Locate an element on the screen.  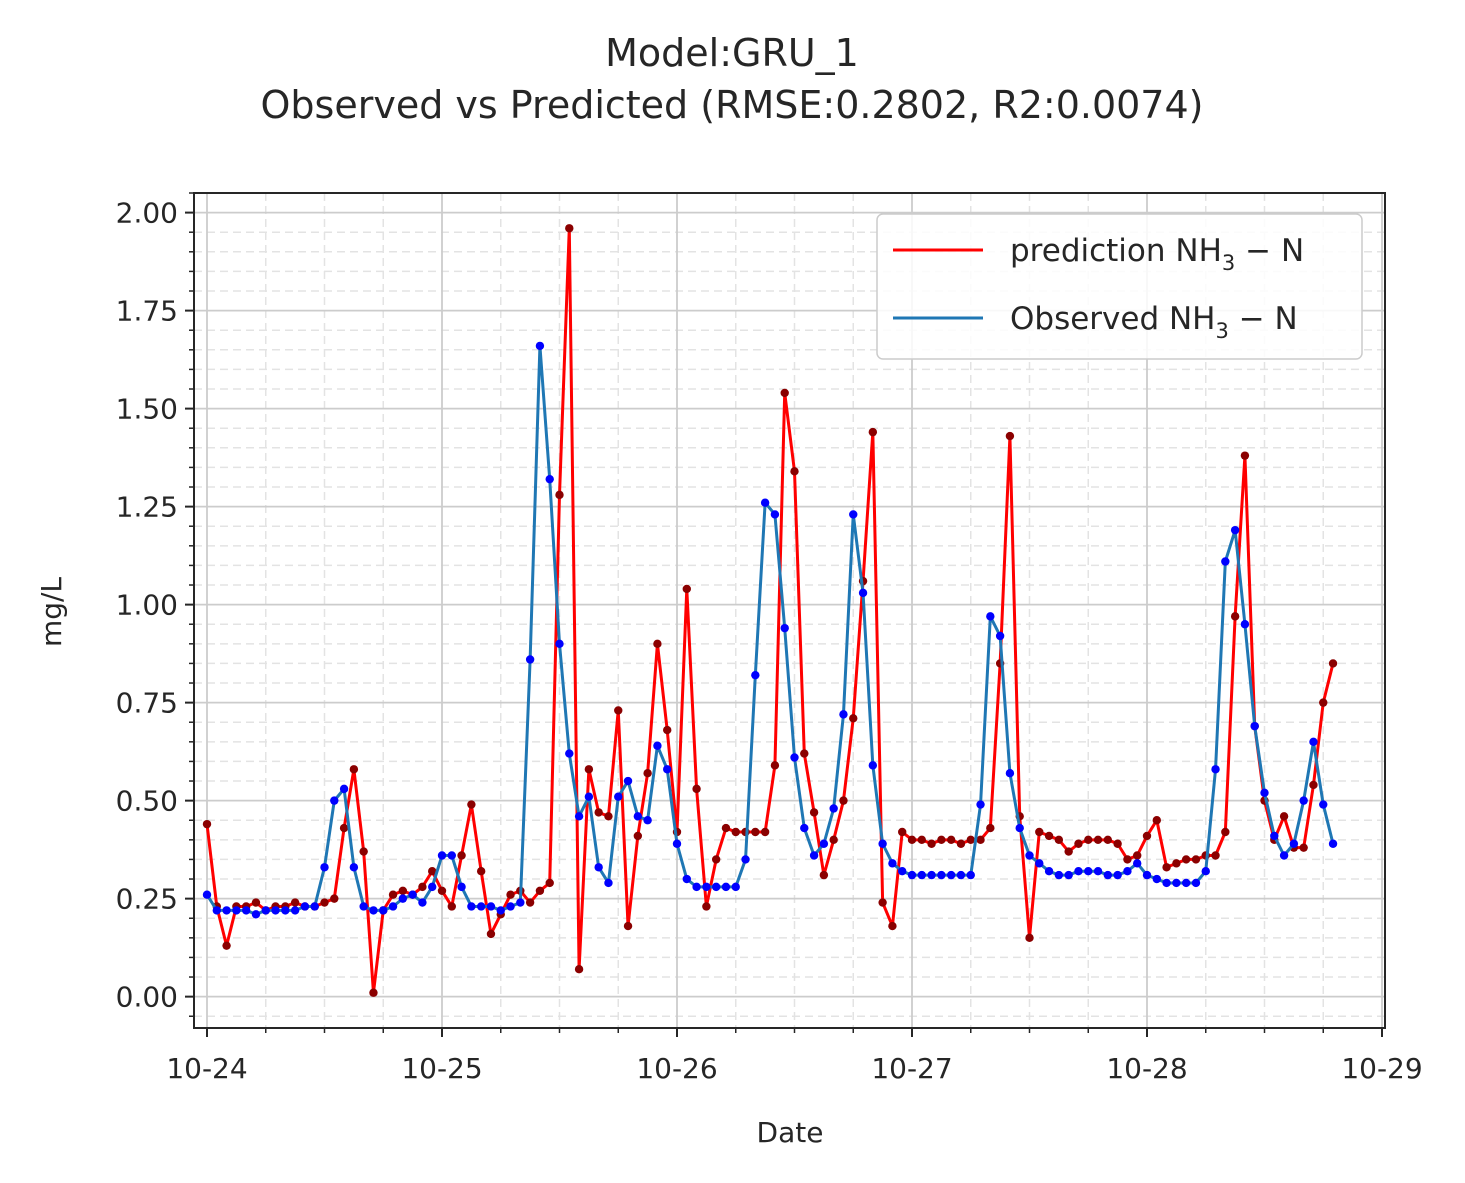
x-tick-label: 10-26 is located at coordinates (676, 1068).